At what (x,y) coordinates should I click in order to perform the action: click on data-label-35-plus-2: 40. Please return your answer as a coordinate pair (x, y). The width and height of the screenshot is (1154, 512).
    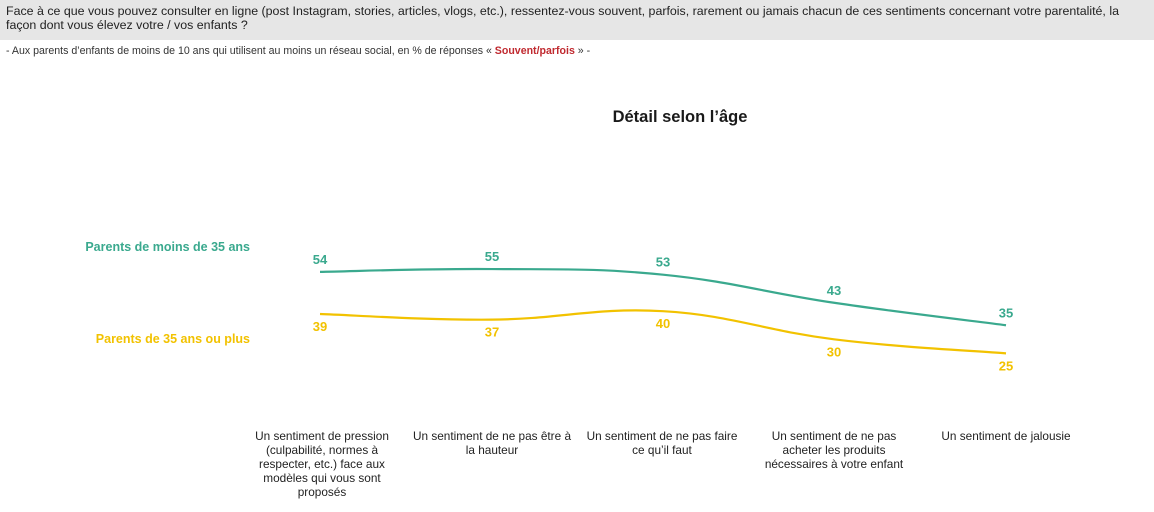
    Looking at the image, I should click on (663, 323).